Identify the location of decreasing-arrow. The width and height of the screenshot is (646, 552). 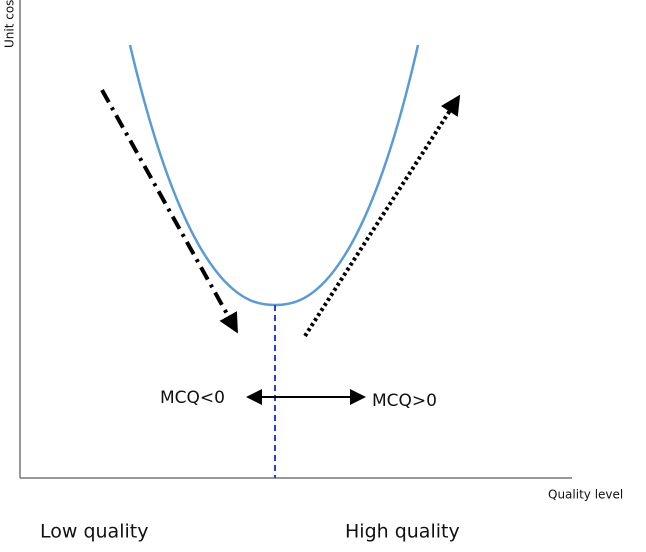
(169, 211).